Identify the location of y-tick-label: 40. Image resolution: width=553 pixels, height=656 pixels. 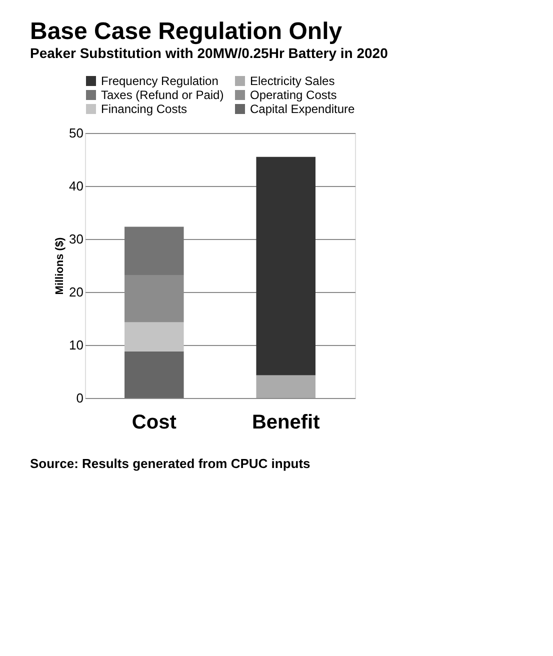
(76, 186).